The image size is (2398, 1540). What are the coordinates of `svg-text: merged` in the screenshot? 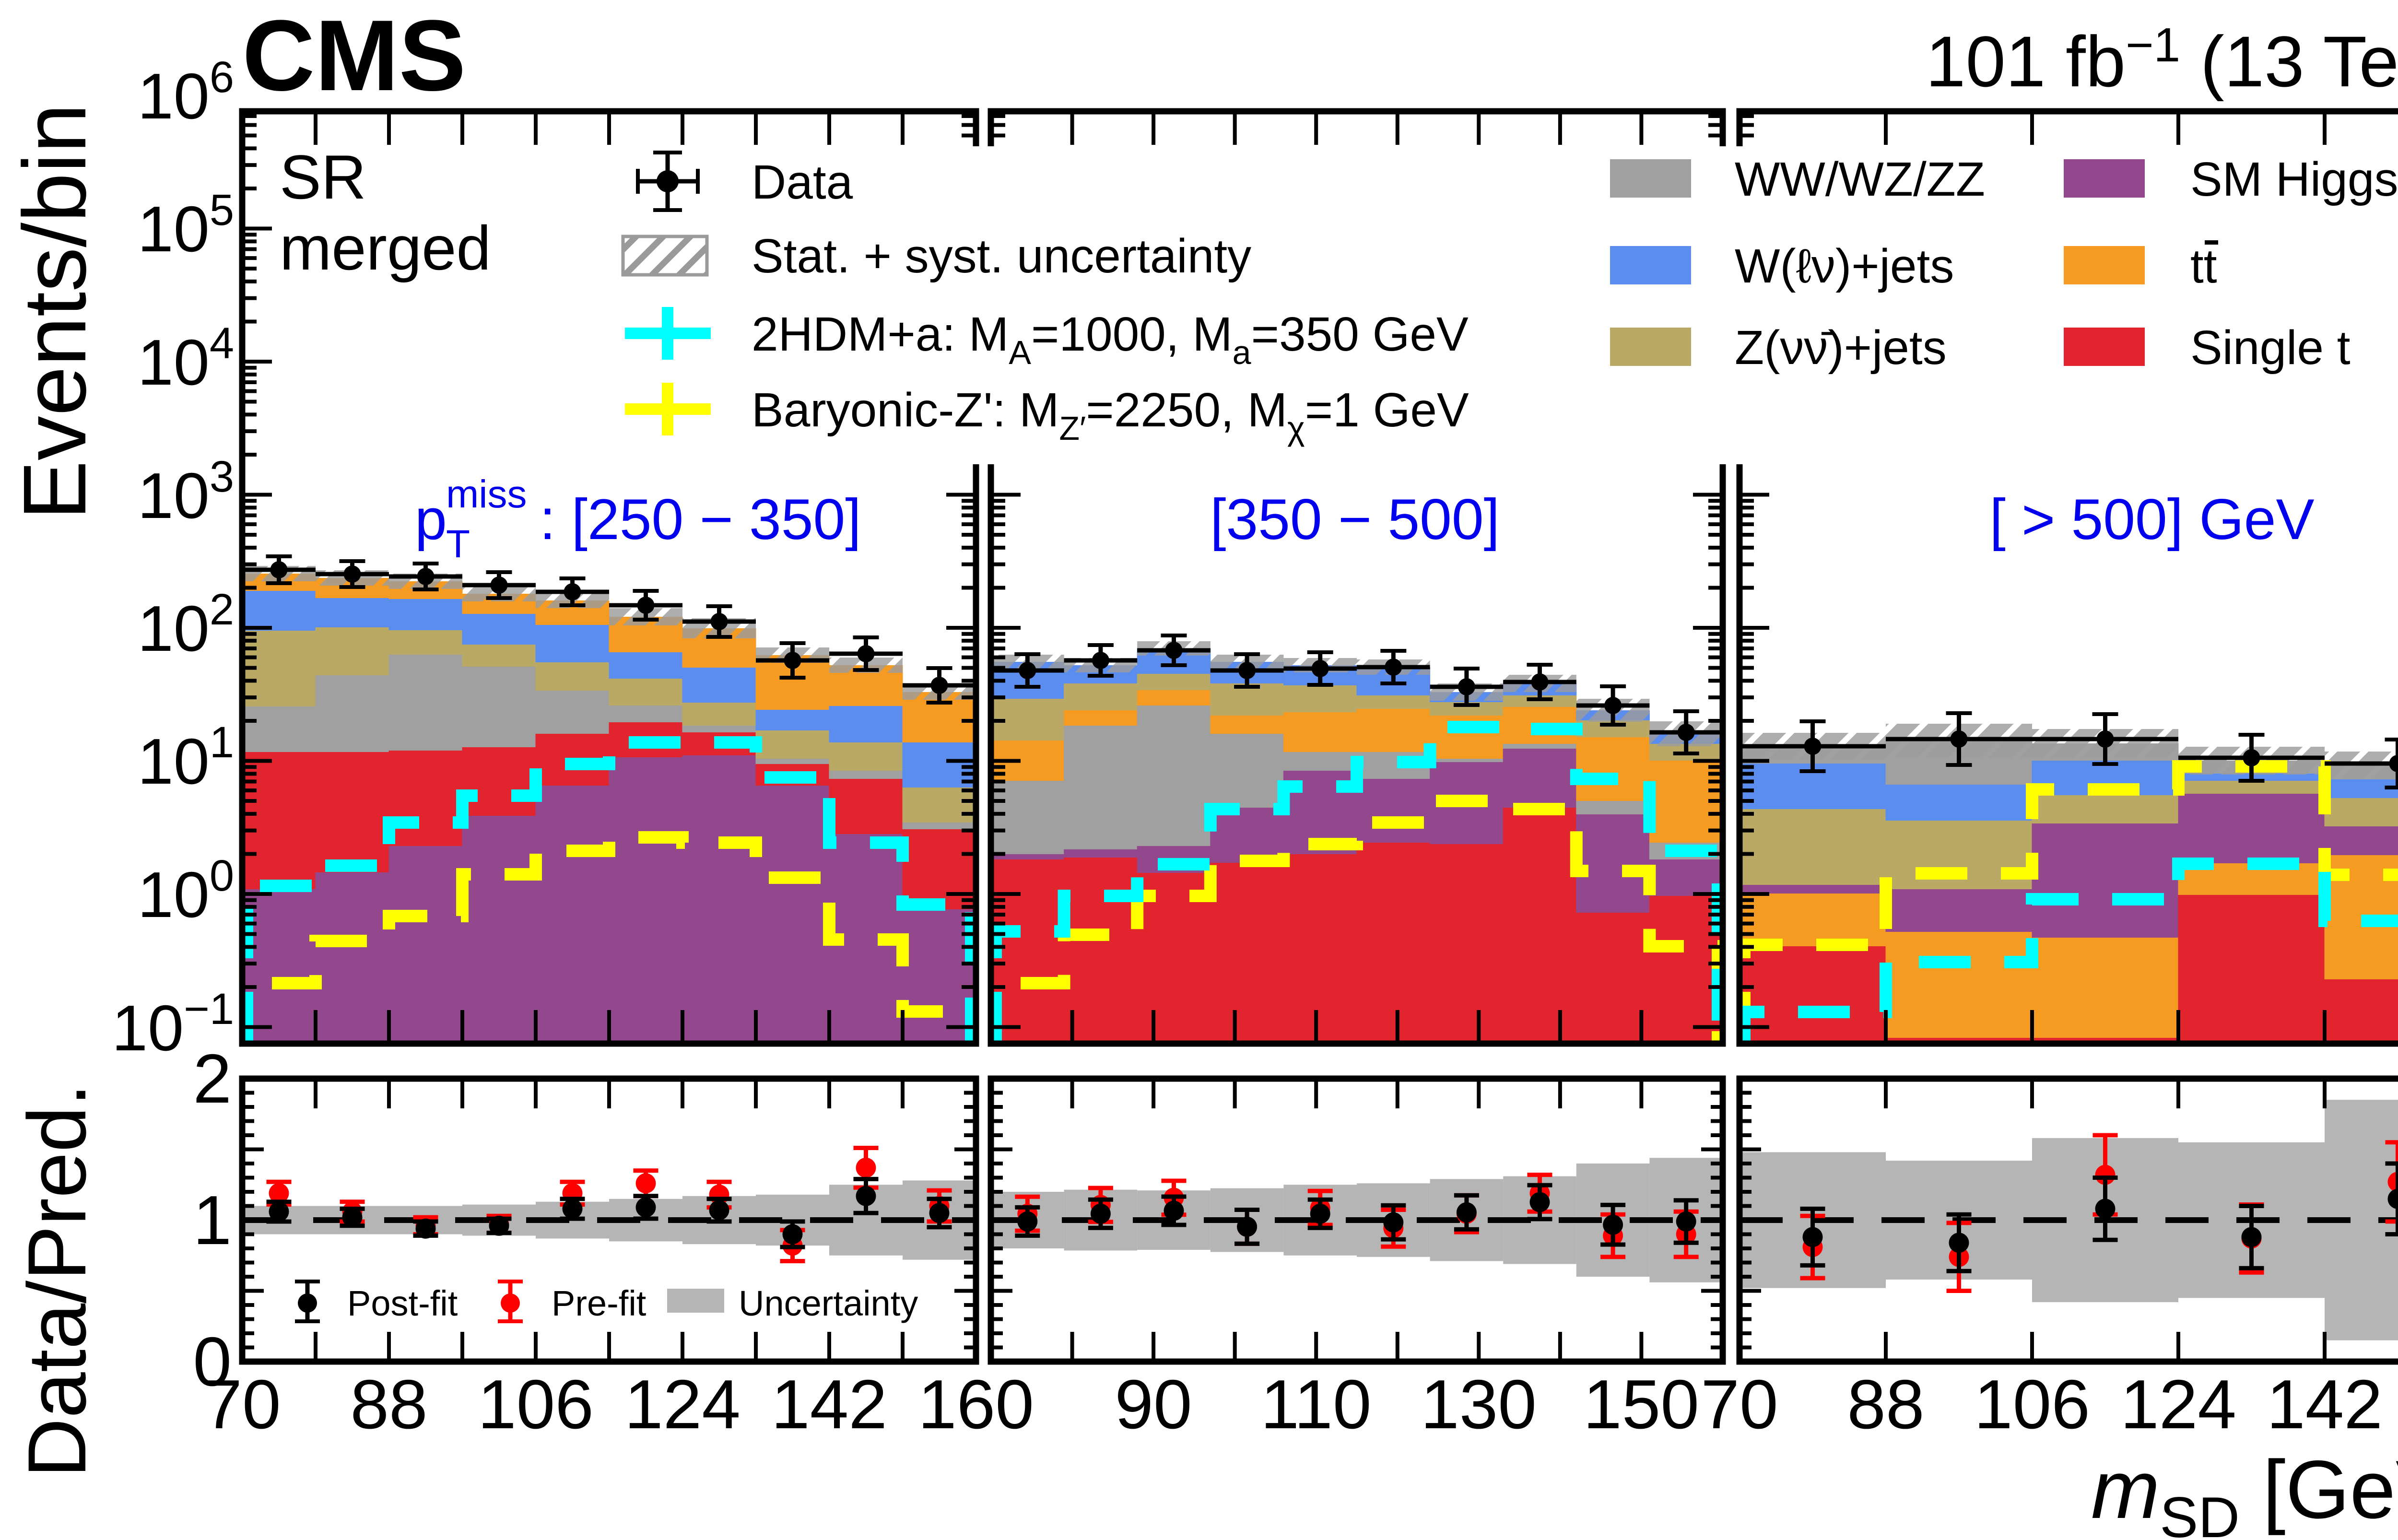 It's located at (385, 248).